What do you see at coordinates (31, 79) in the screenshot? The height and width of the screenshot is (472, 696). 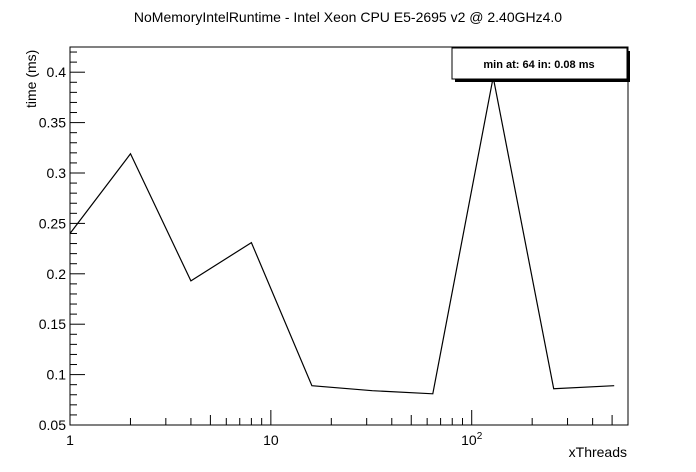 I see `y-axis-title: time (ms)` at bounding box center [31, 79].